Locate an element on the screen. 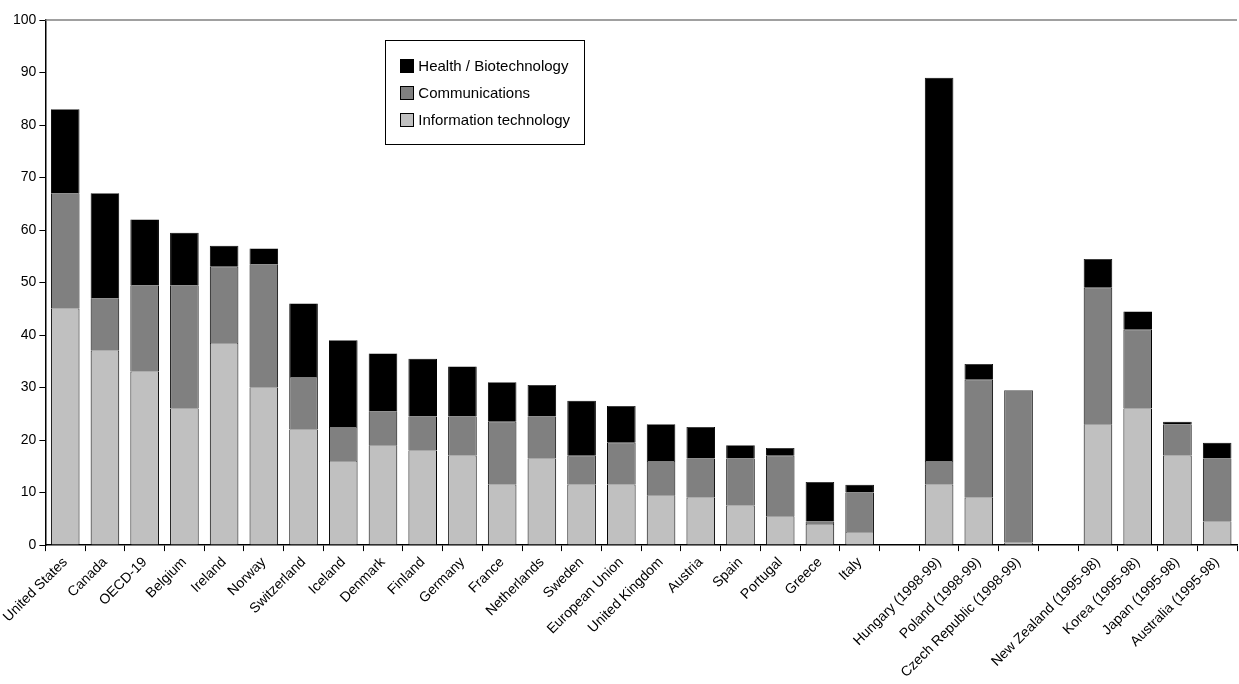 The width and height of the screenshot is (1239, 684). y-tick-label: 40 is located at coordinates (28, 333).